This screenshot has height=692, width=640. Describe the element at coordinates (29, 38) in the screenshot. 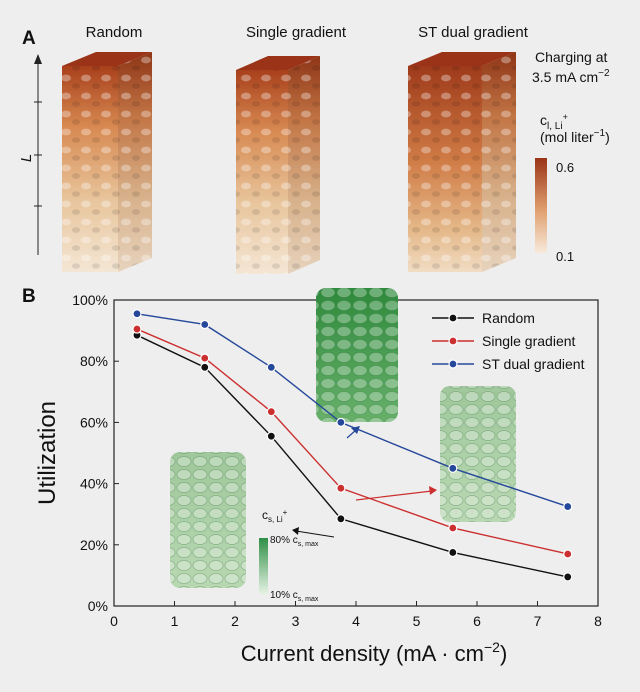

I see `panel-a-label: A` at that location.